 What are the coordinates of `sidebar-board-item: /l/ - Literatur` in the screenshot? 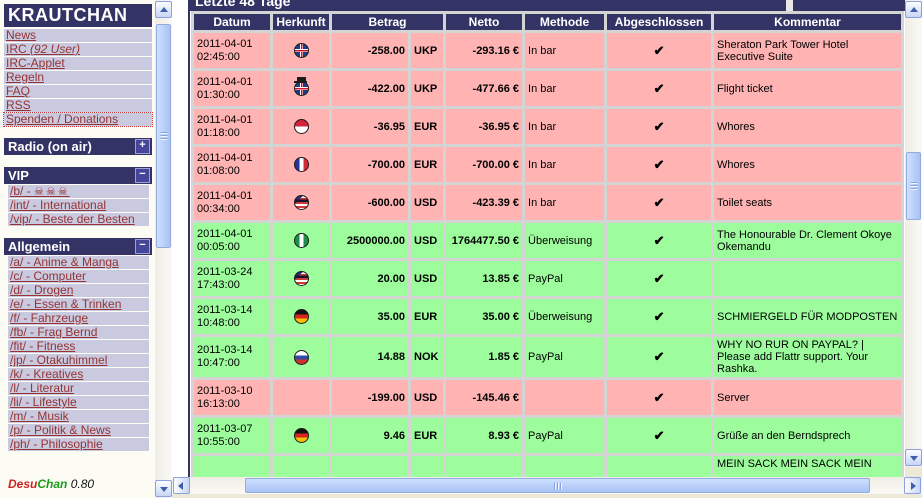 It's located at (78, 388).